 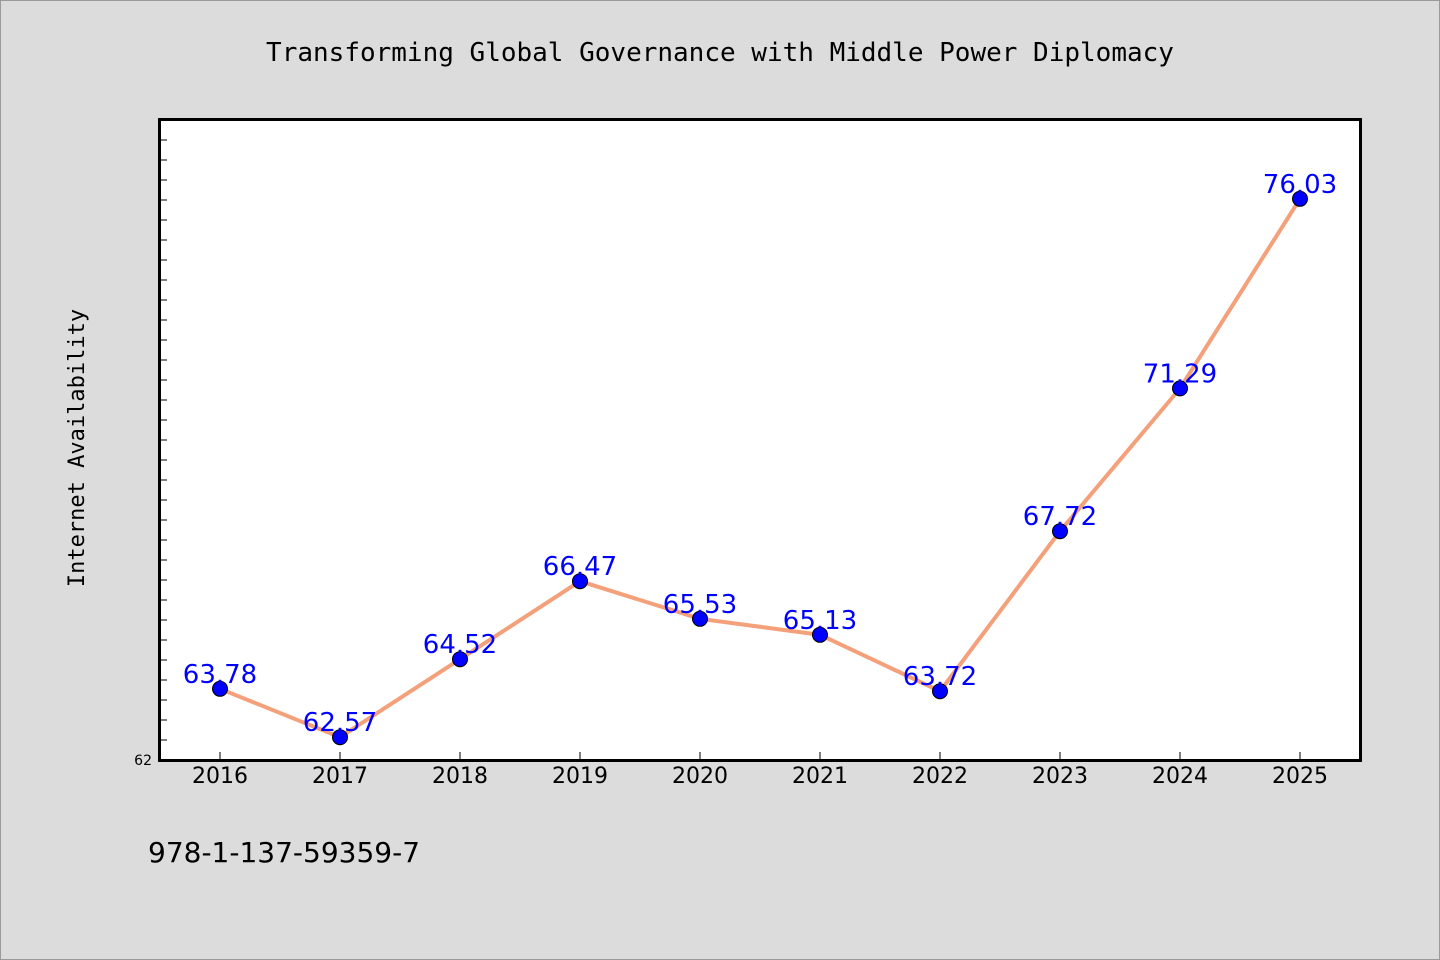 What do you see at coordinates (700, 605) in the screenshot?
I see `data-label: 65.53` at bounding box center [700, 605].